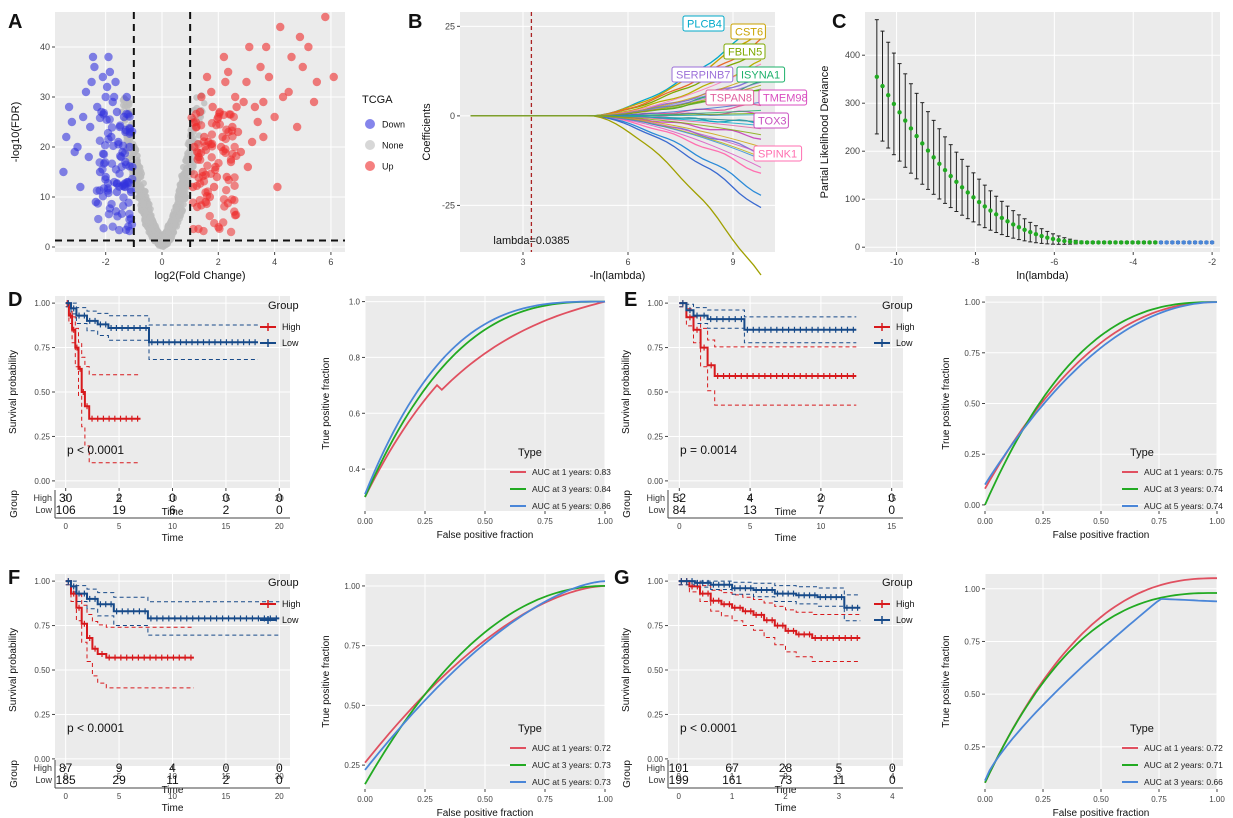  What do you see at coordinates (393, 125) in the screenshot?
I see `legend-label: Down` at bounding box center [393, 125].